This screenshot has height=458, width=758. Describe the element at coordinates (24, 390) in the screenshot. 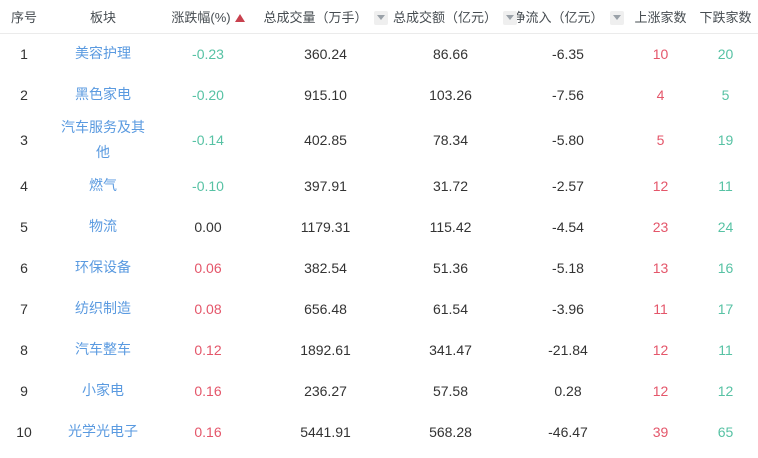

I see `index-cell: 9` at that location.